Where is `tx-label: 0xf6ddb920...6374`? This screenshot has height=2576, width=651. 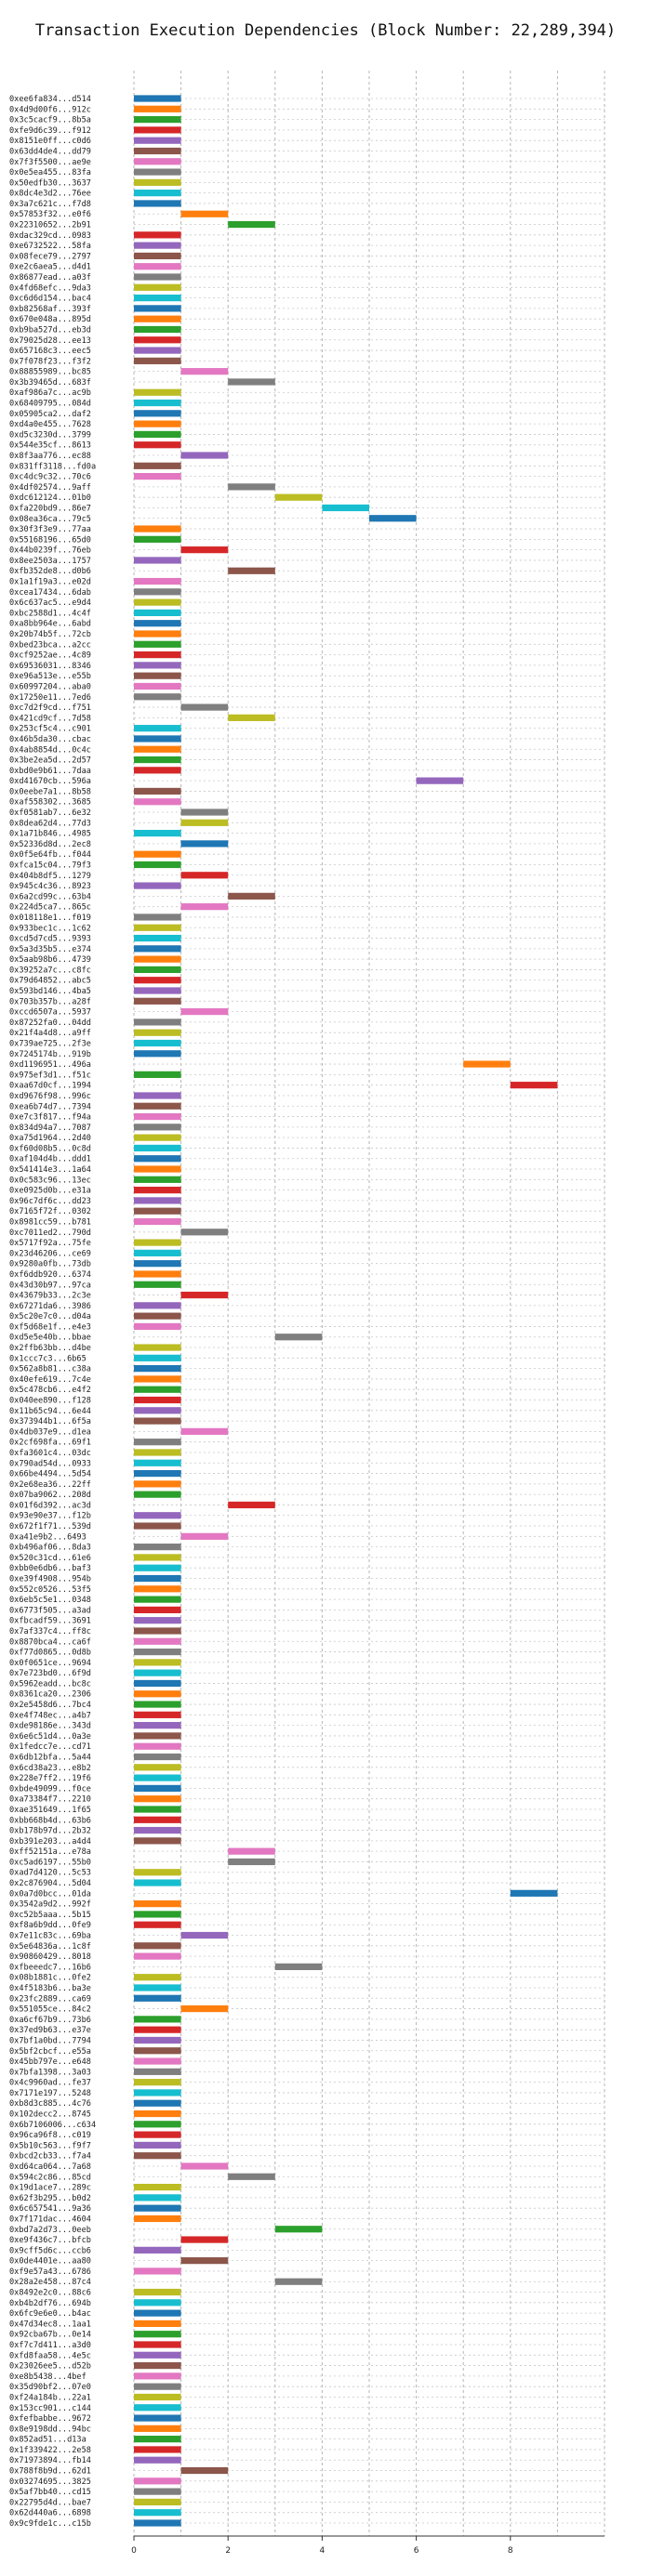 tx-label: 0xf6ddb920...6374 is located at coordinates (50, 1275).